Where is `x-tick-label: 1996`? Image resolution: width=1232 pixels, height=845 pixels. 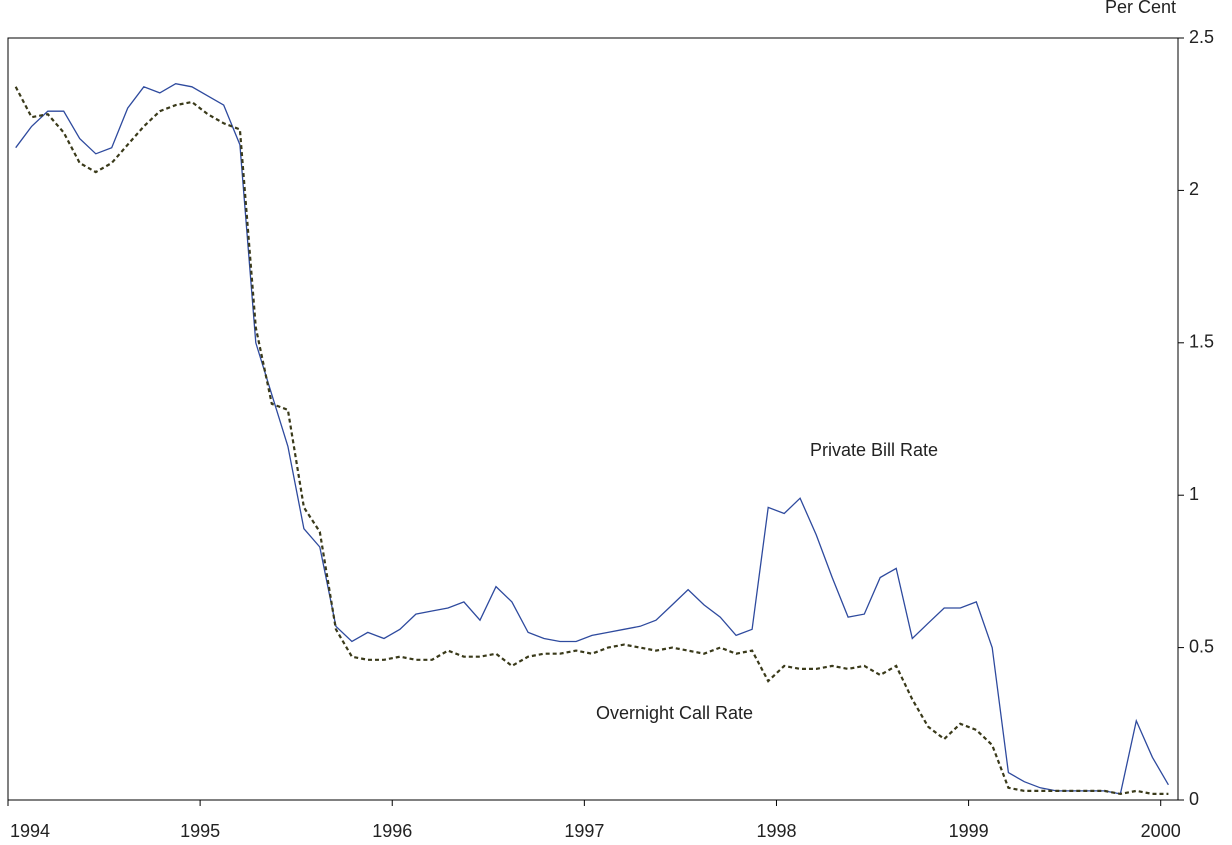 x-tick-label: 1996 is located at coordinates (392, 831).